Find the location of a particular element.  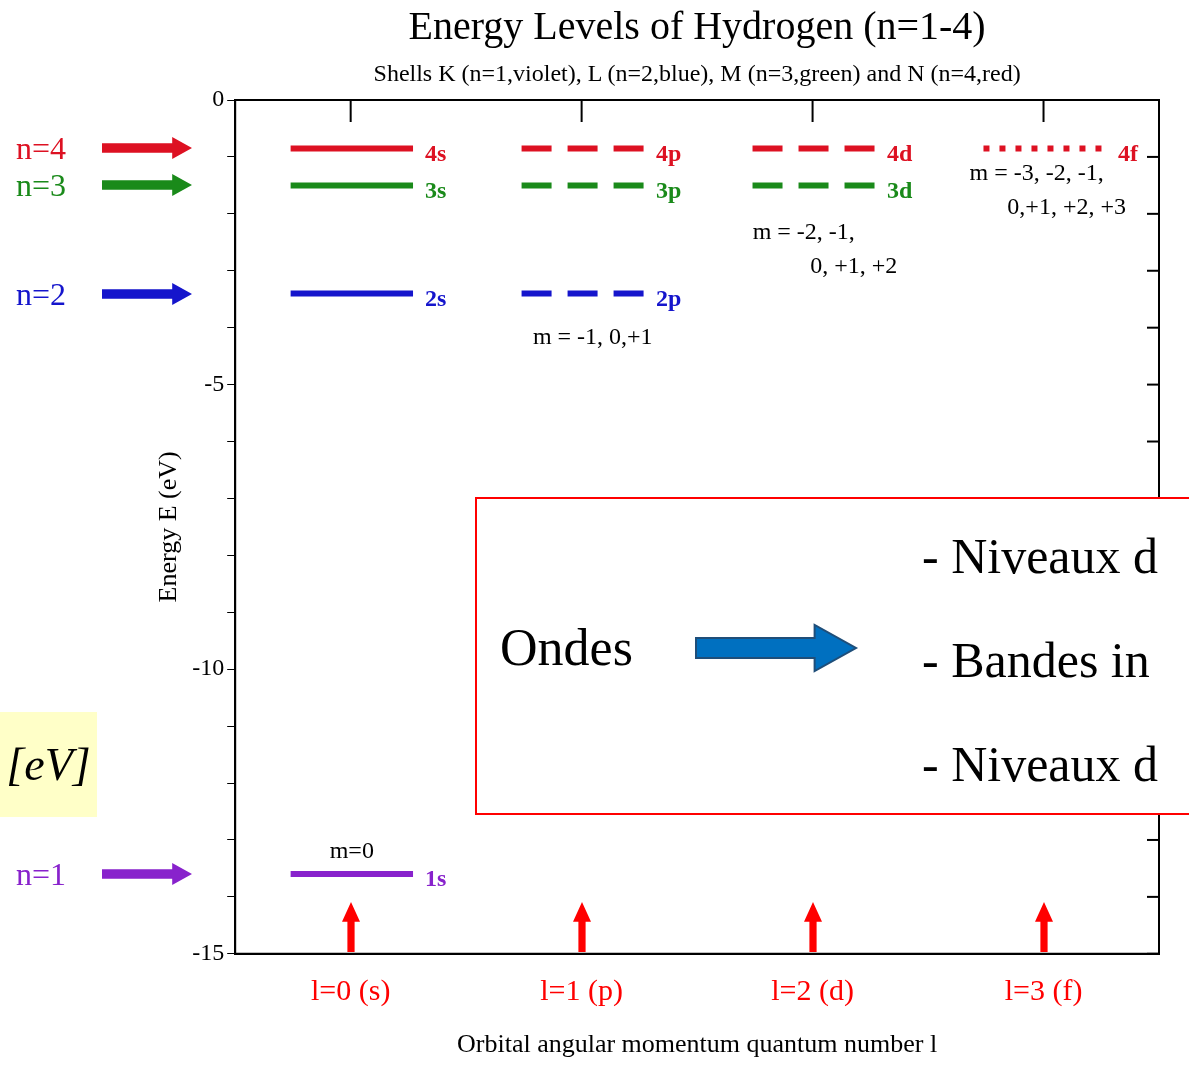

chart-subtitle: Shells K (n=1,violet), L (n=2,blue), M (n=3,green) and N (n=4,red) is located at coordinates (697, 73).